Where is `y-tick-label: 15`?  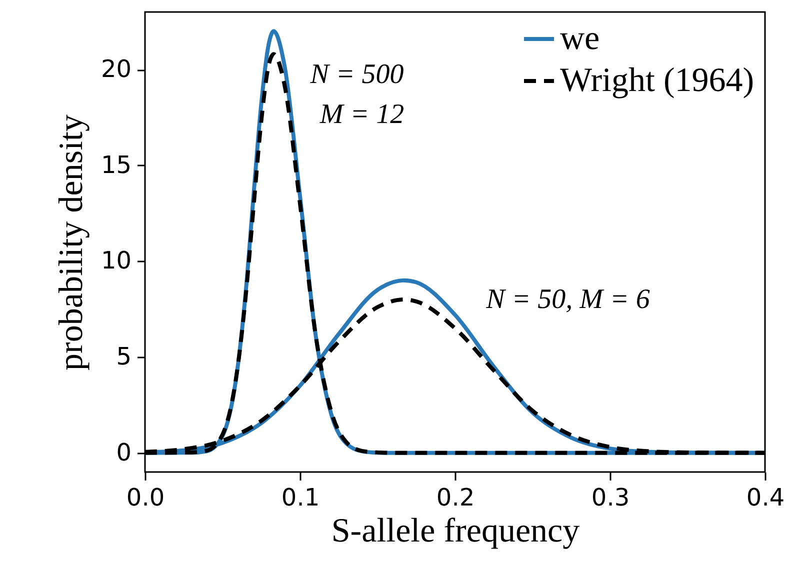 y-tick-label: 15 is located at coordinates (116, 164).